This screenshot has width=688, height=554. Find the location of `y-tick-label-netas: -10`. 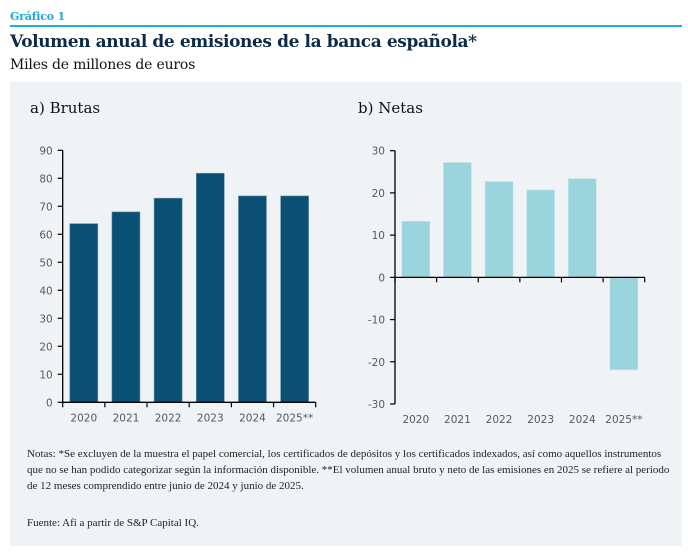

y-tick-label-netas: -10 is located at coordinates (376, 321).